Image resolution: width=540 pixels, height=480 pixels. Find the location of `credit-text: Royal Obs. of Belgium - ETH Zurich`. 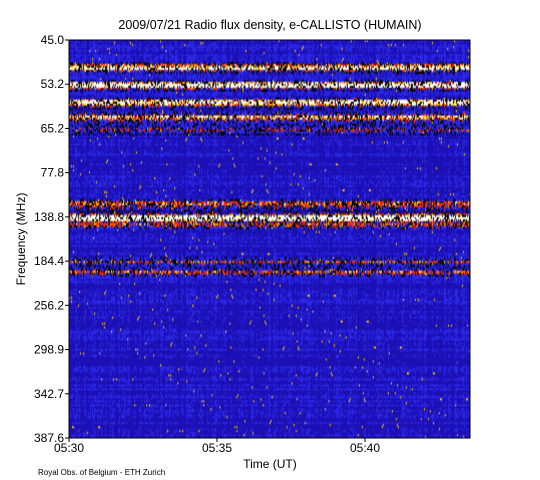

credit-text: Royal Obs. of Belgium - ETH Zurich is located at coordinates (101, 472).